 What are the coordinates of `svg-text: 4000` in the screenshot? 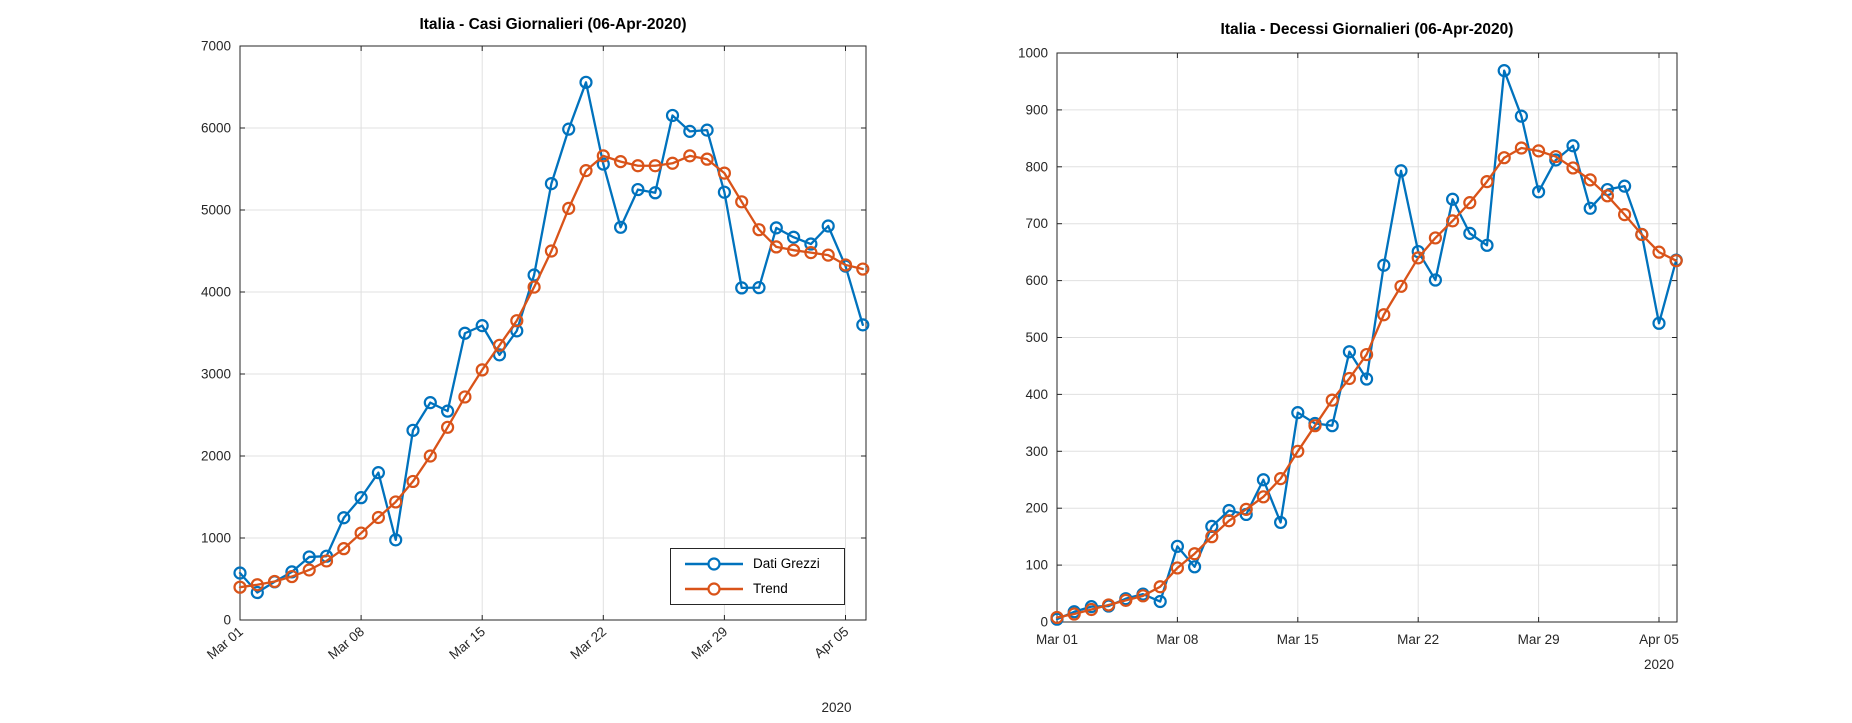 It's located at (216, 292).